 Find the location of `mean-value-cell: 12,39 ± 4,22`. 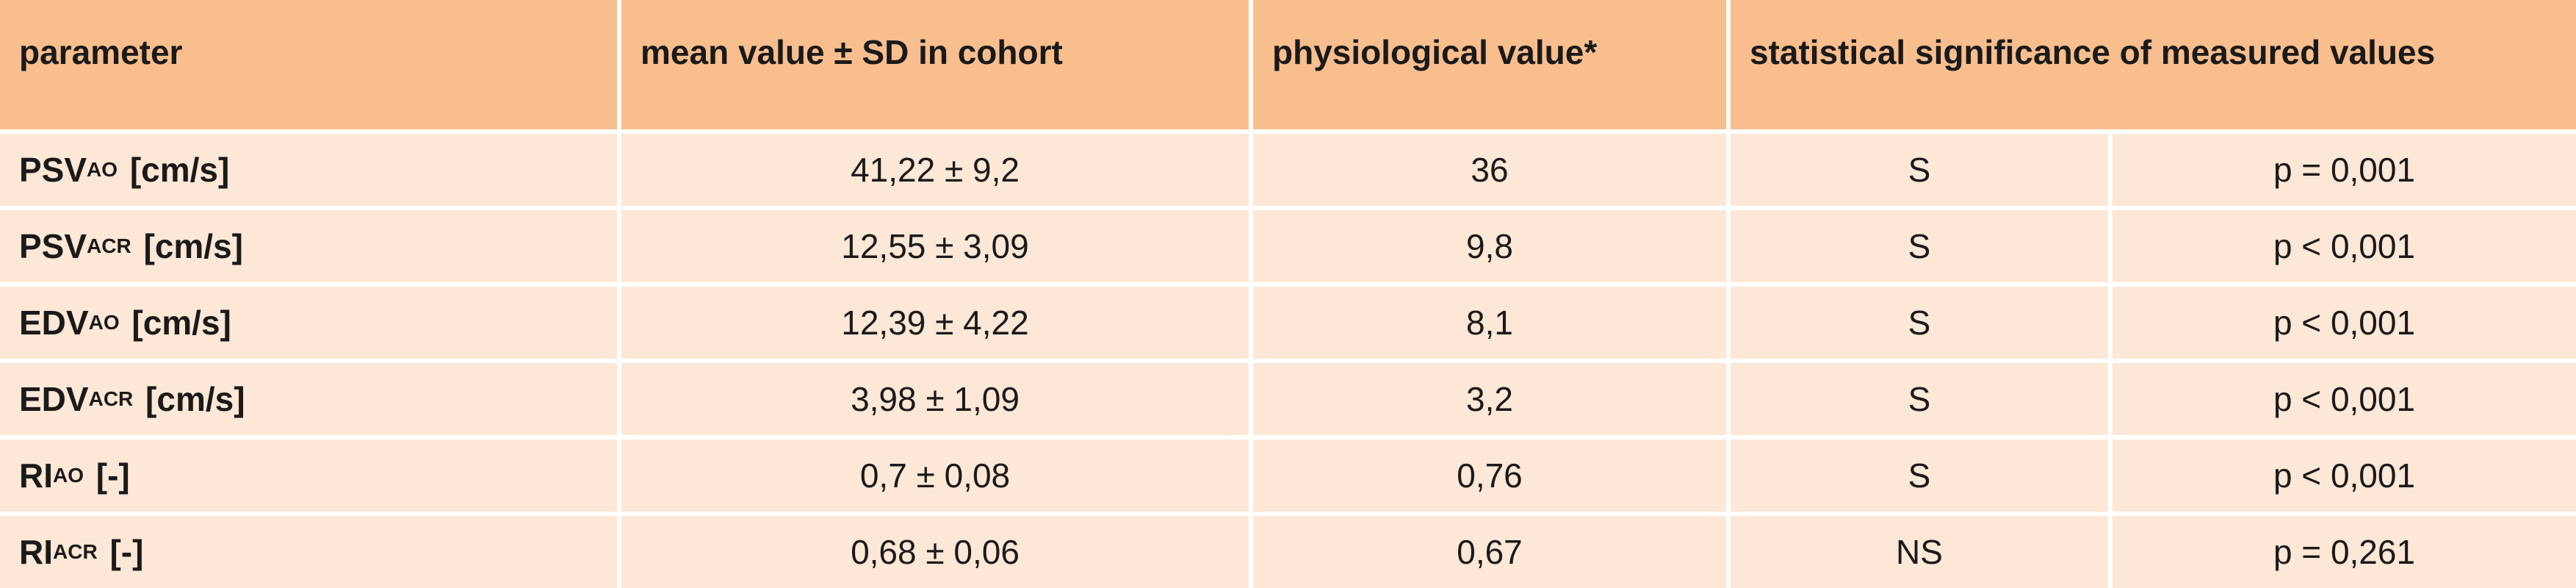

mean-value-cell: 12,39 ± 4,22 is located at coordinates (933, 323).